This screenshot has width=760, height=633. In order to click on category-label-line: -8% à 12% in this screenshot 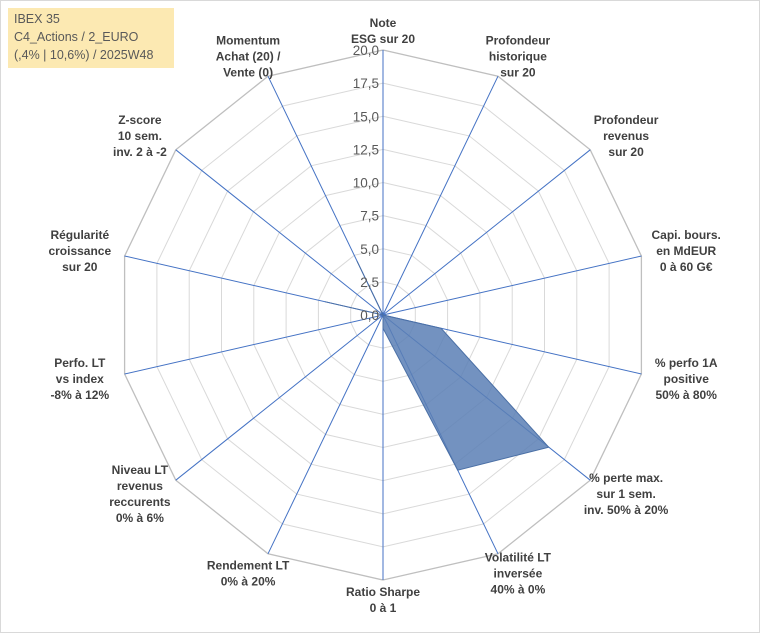, I will do `click(79, 395)`.